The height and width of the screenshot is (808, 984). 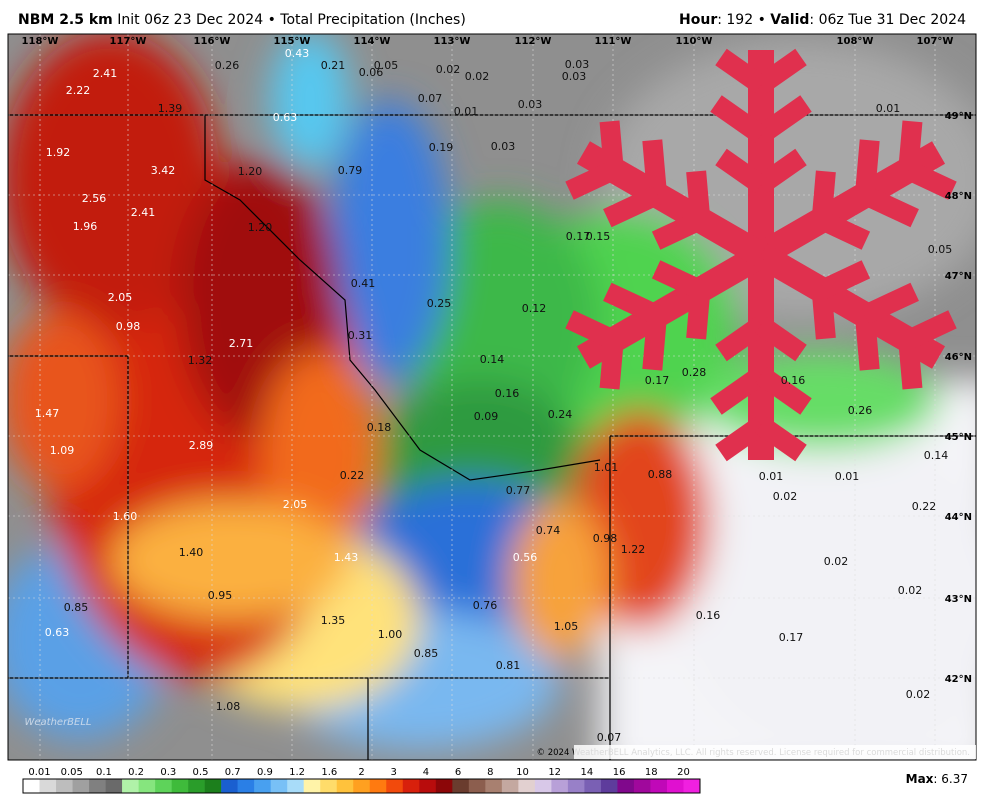 I want to click on precip-value: 0.31, so click(x=360, y=335).